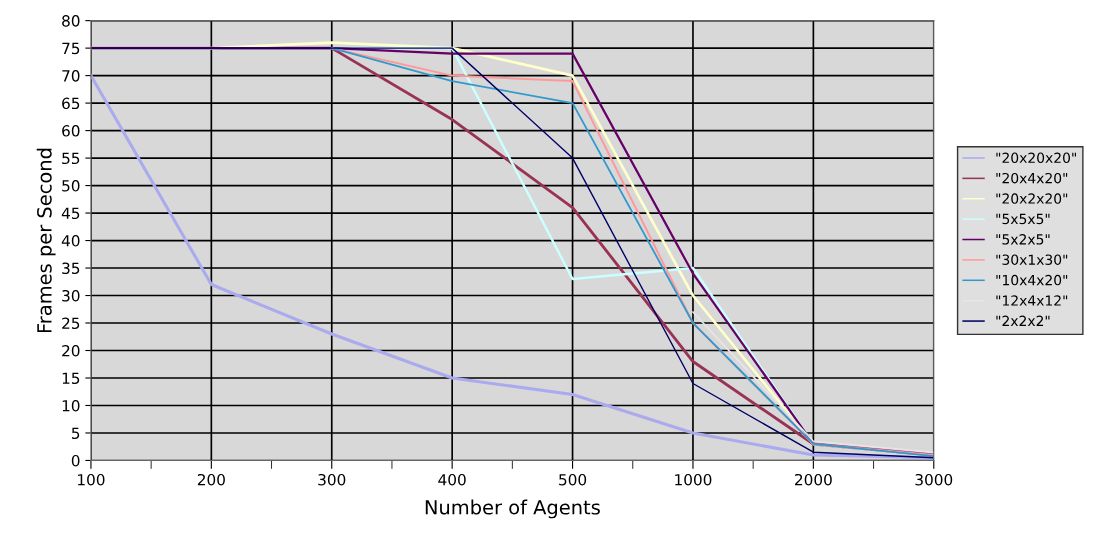  Describe the element at coordinates (71, 21) in the screenshot. I see `y-tick-label: 80` at that location.